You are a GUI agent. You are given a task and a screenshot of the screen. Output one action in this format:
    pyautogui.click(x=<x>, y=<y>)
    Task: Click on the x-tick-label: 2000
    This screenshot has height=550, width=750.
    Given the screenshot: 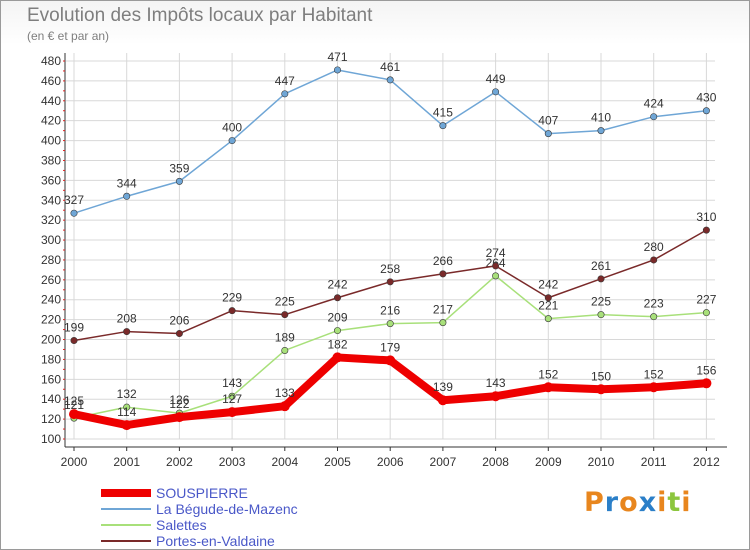 What is the action you would take?
    pyautogui.click(x=74, y=462)
    